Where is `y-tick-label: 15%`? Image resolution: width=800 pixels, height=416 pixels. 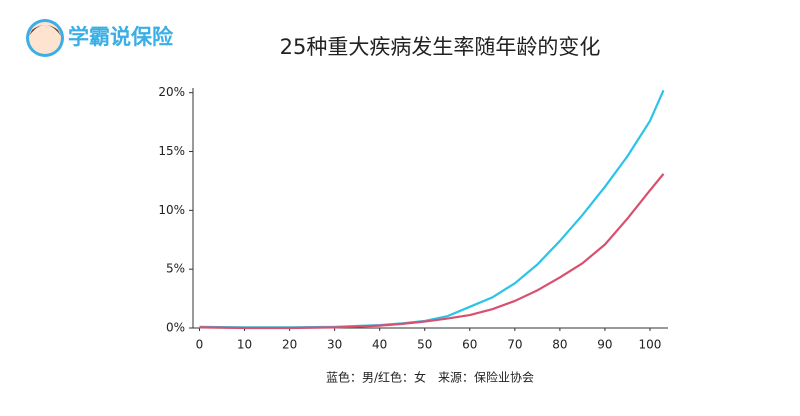 y-tick-label: 15% is located at coordinates (171, 151).